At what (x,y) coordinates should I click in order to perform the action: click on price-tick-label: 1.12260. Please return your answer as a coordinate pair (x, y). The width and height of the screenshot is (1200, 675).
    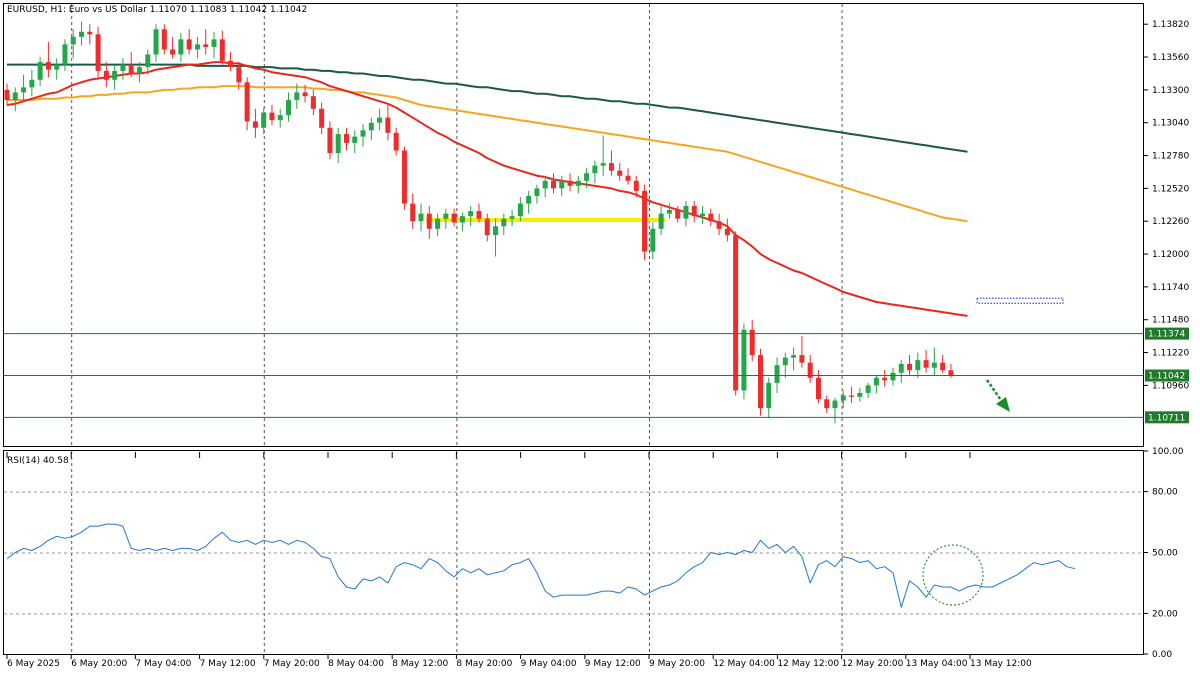
    Looking at the image, I should click on (1170, 222).